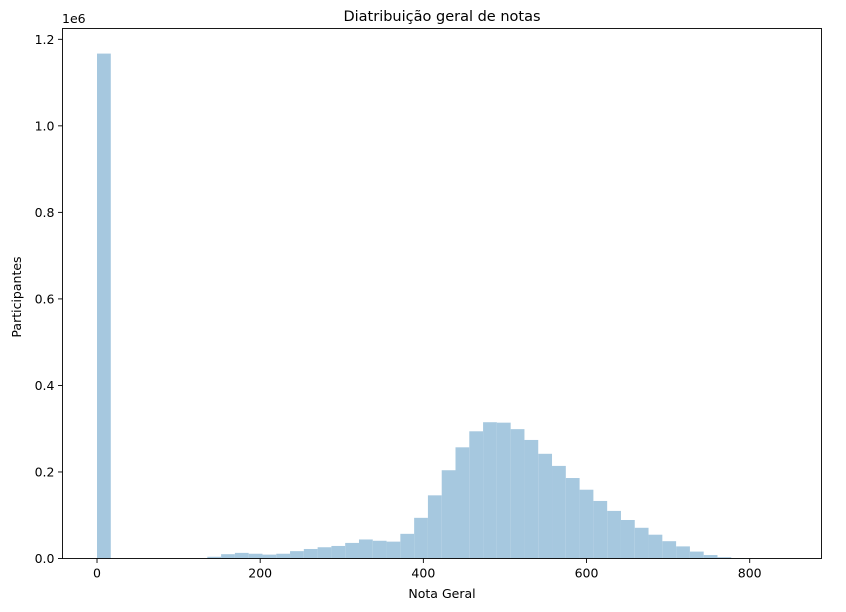 Image resolution: width=846 pixels, height=612 pixels. What do you see at coordinates (45, 212) in the screenshot?
I see `y-tick-label: 0.8` at bounding box center [45, 212].